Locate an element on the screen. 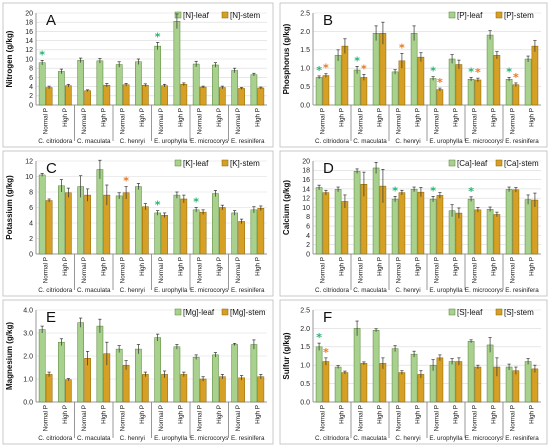 This screenshot has height=447, width=550. species-label: E. urophylla is located at coordinates (171, 290).